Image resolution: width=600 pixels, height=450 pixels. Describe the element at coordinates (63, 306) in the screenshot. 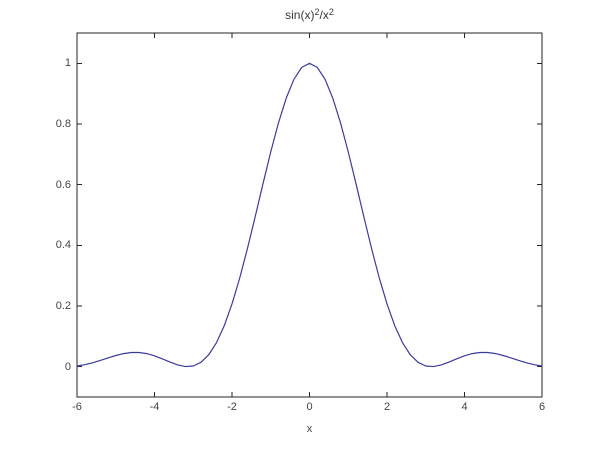

I see `y-tick-label: 0.2` at that location.